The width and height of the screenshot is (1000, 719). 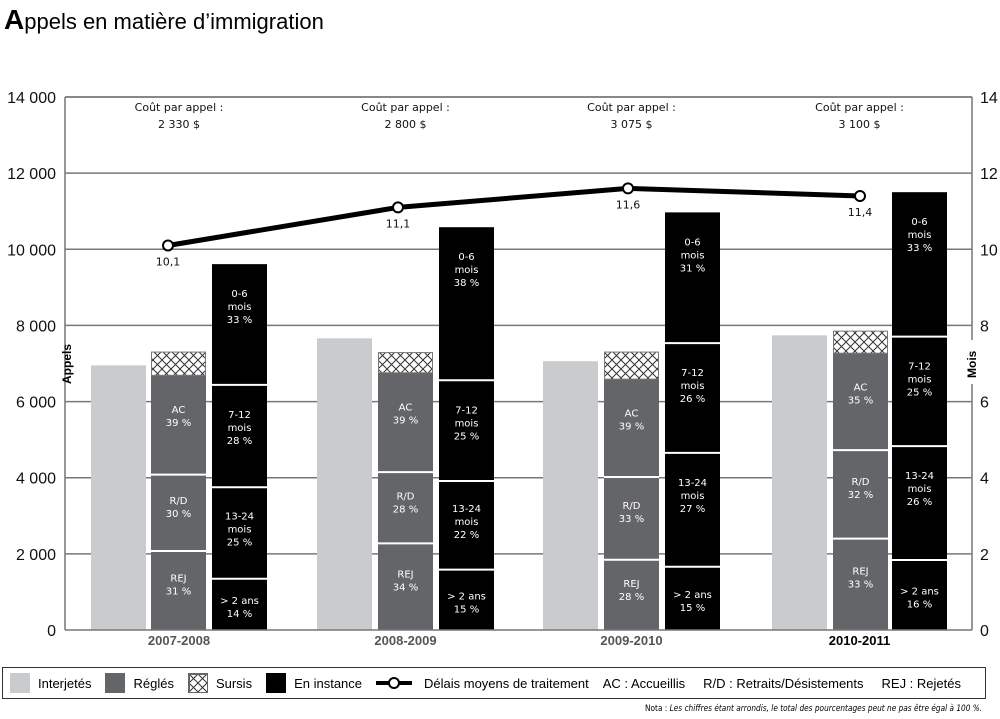 What do you see at coordinates (276, 683) in the screenshot?
I see `swatch-dark-icon` at bounding box center [276, 683].